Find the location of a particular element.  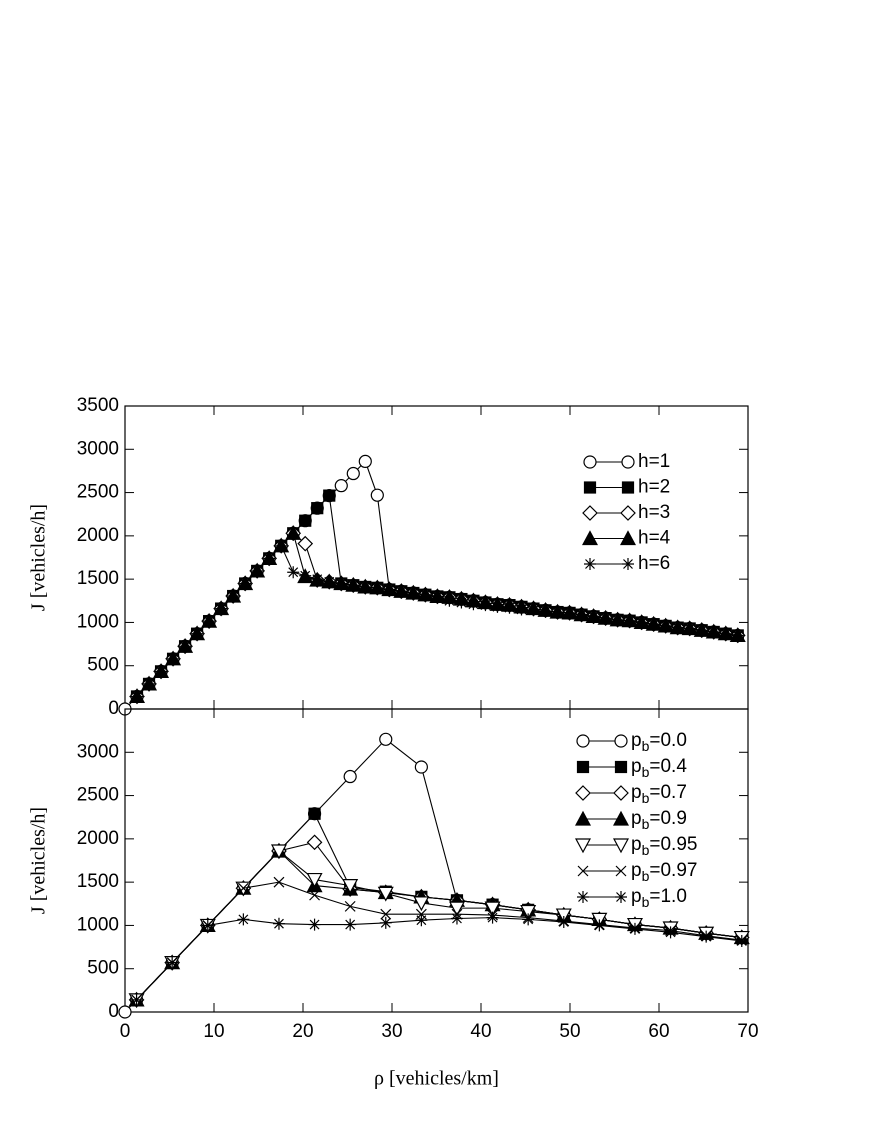

legend-label: h=4 is located at coordinates (654, 538).